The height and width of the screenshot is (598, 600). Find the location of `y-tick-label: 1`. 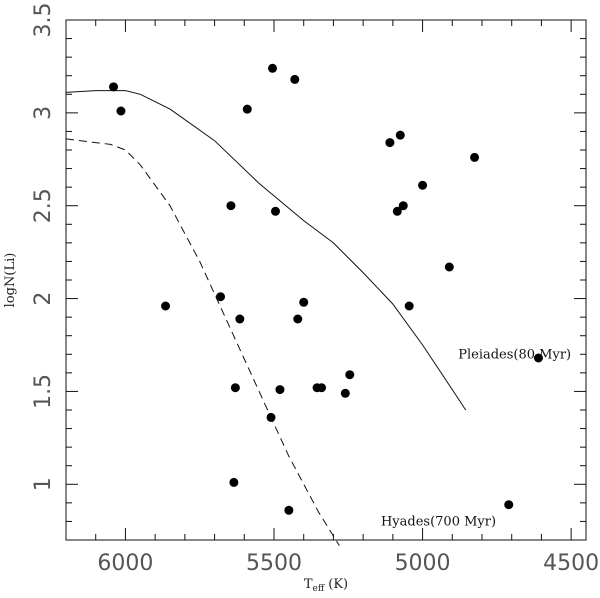

y-tick-label: 1 is located at coordinates (43, 484).